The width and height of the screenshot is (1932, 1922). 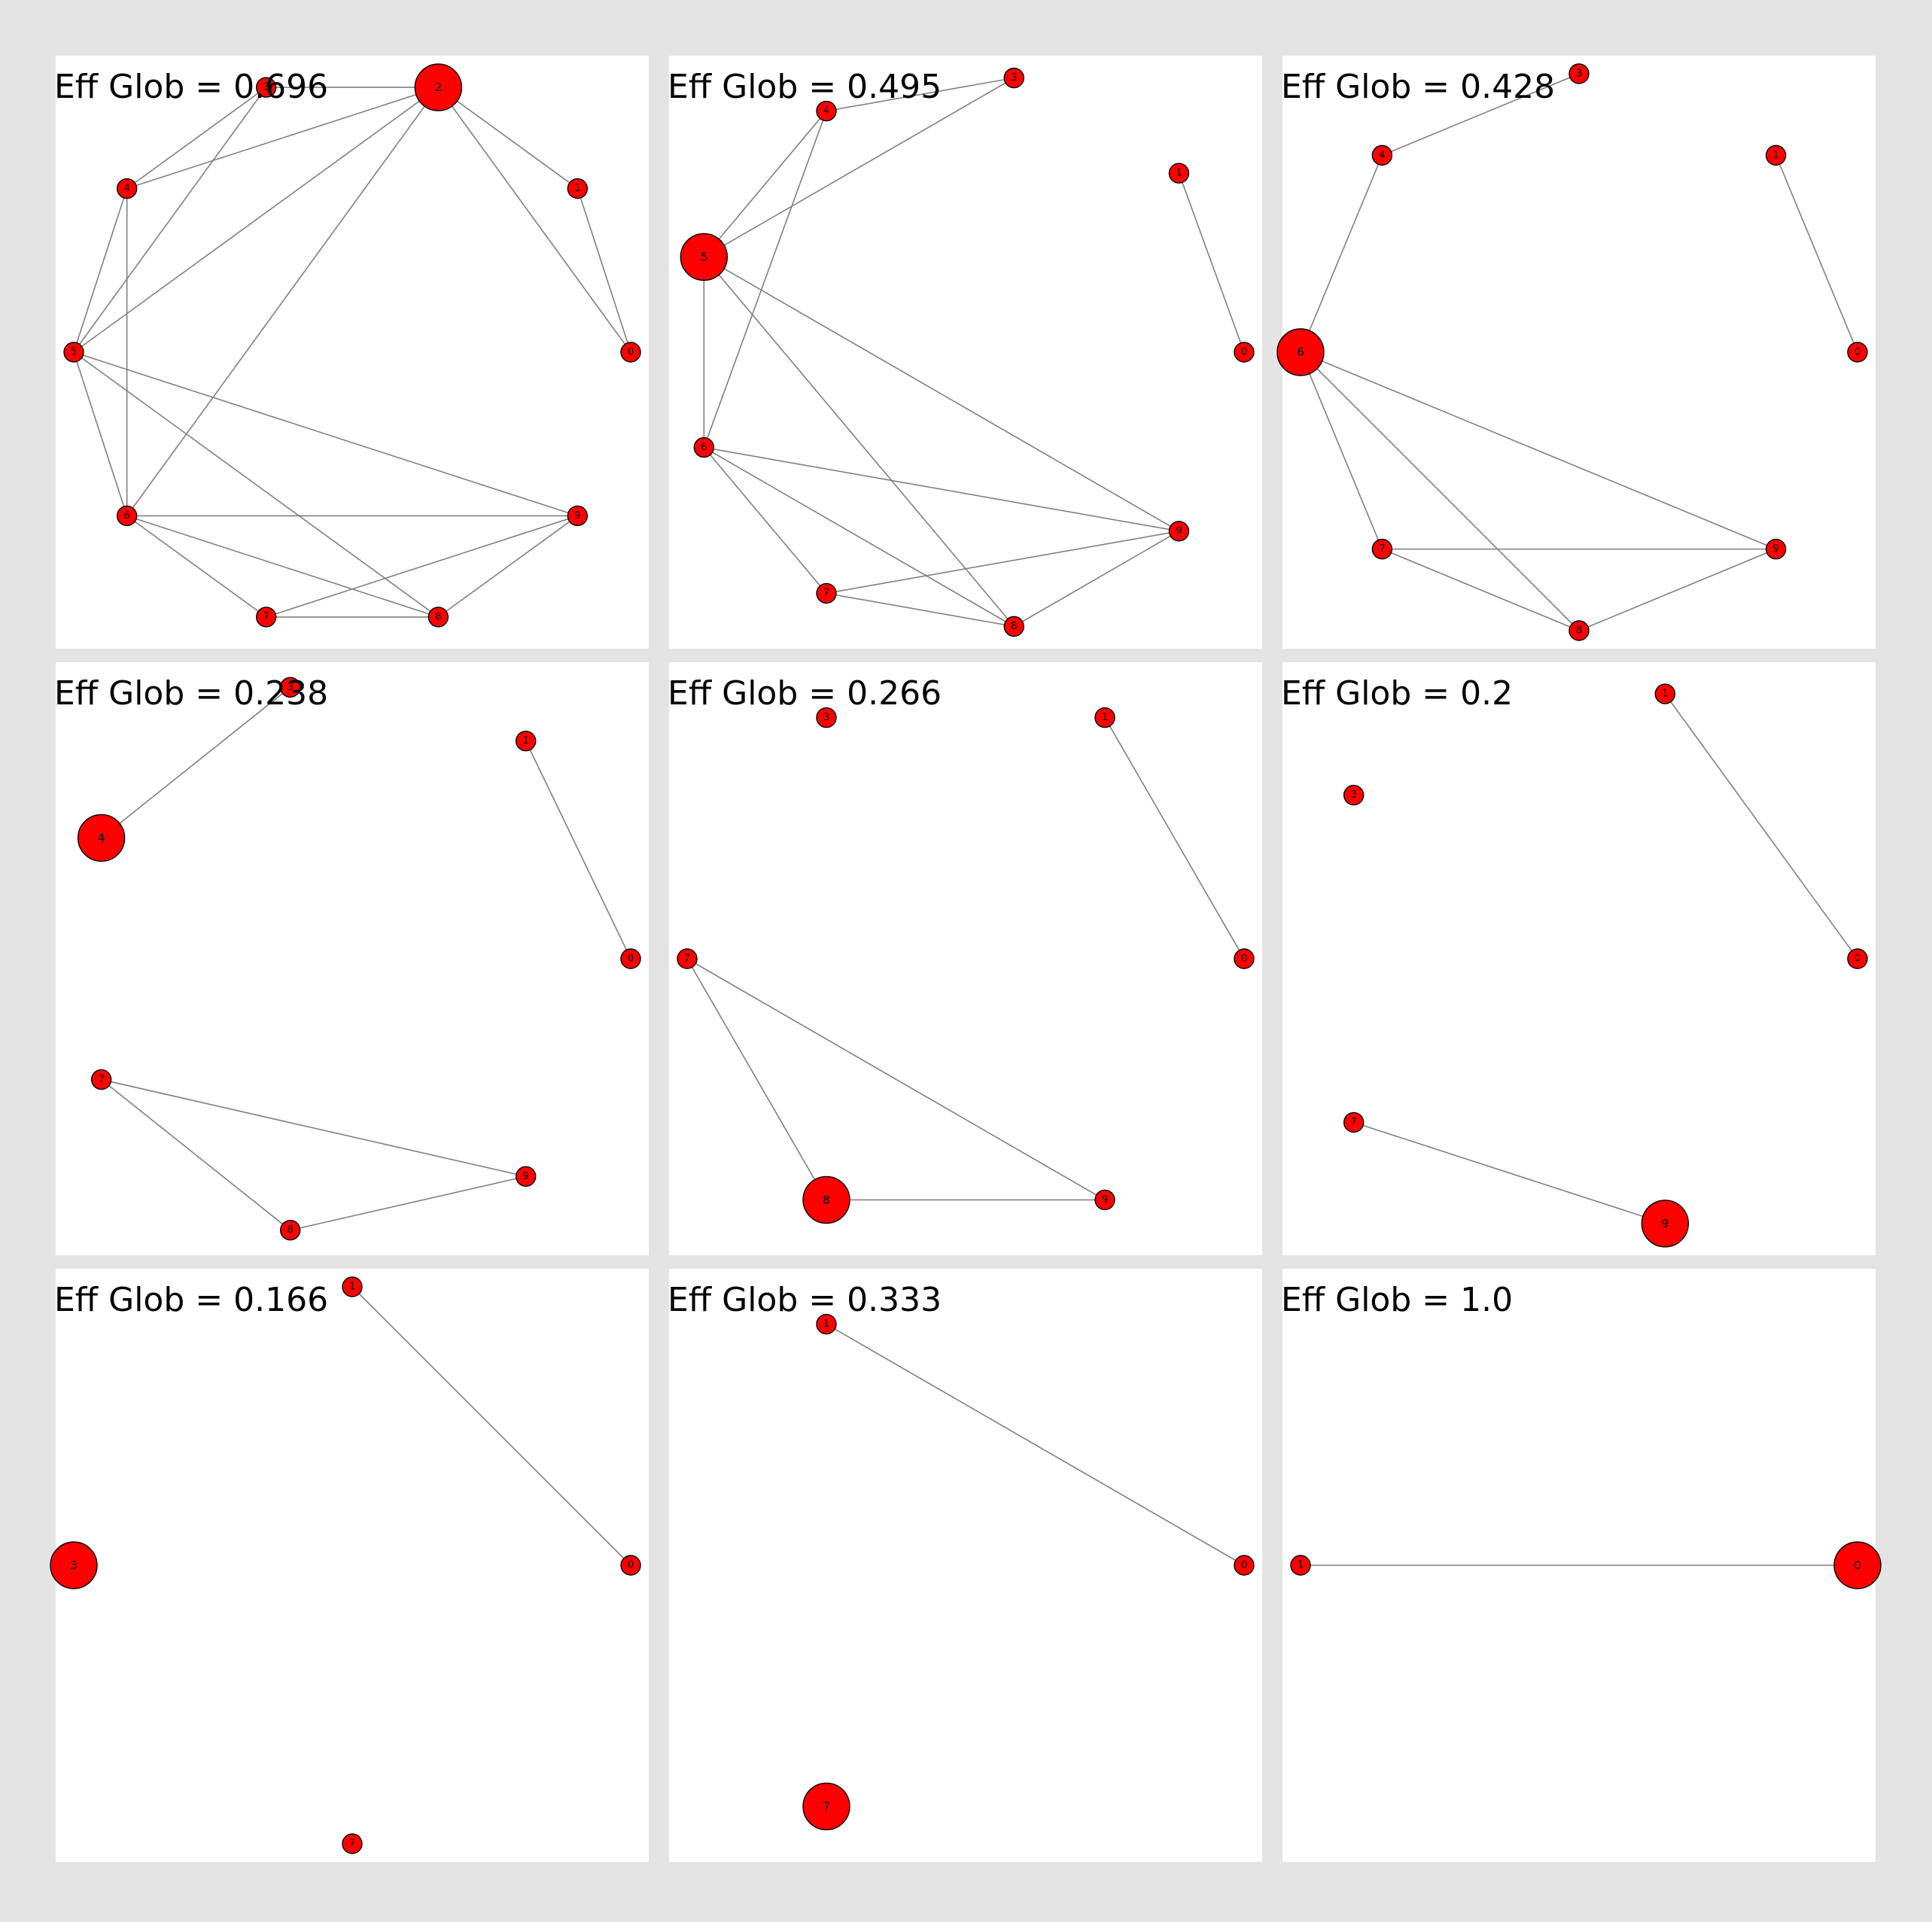 I want to click on efficiency-title-2: Eff Glob = 0.495, so click(x=805, y=87).